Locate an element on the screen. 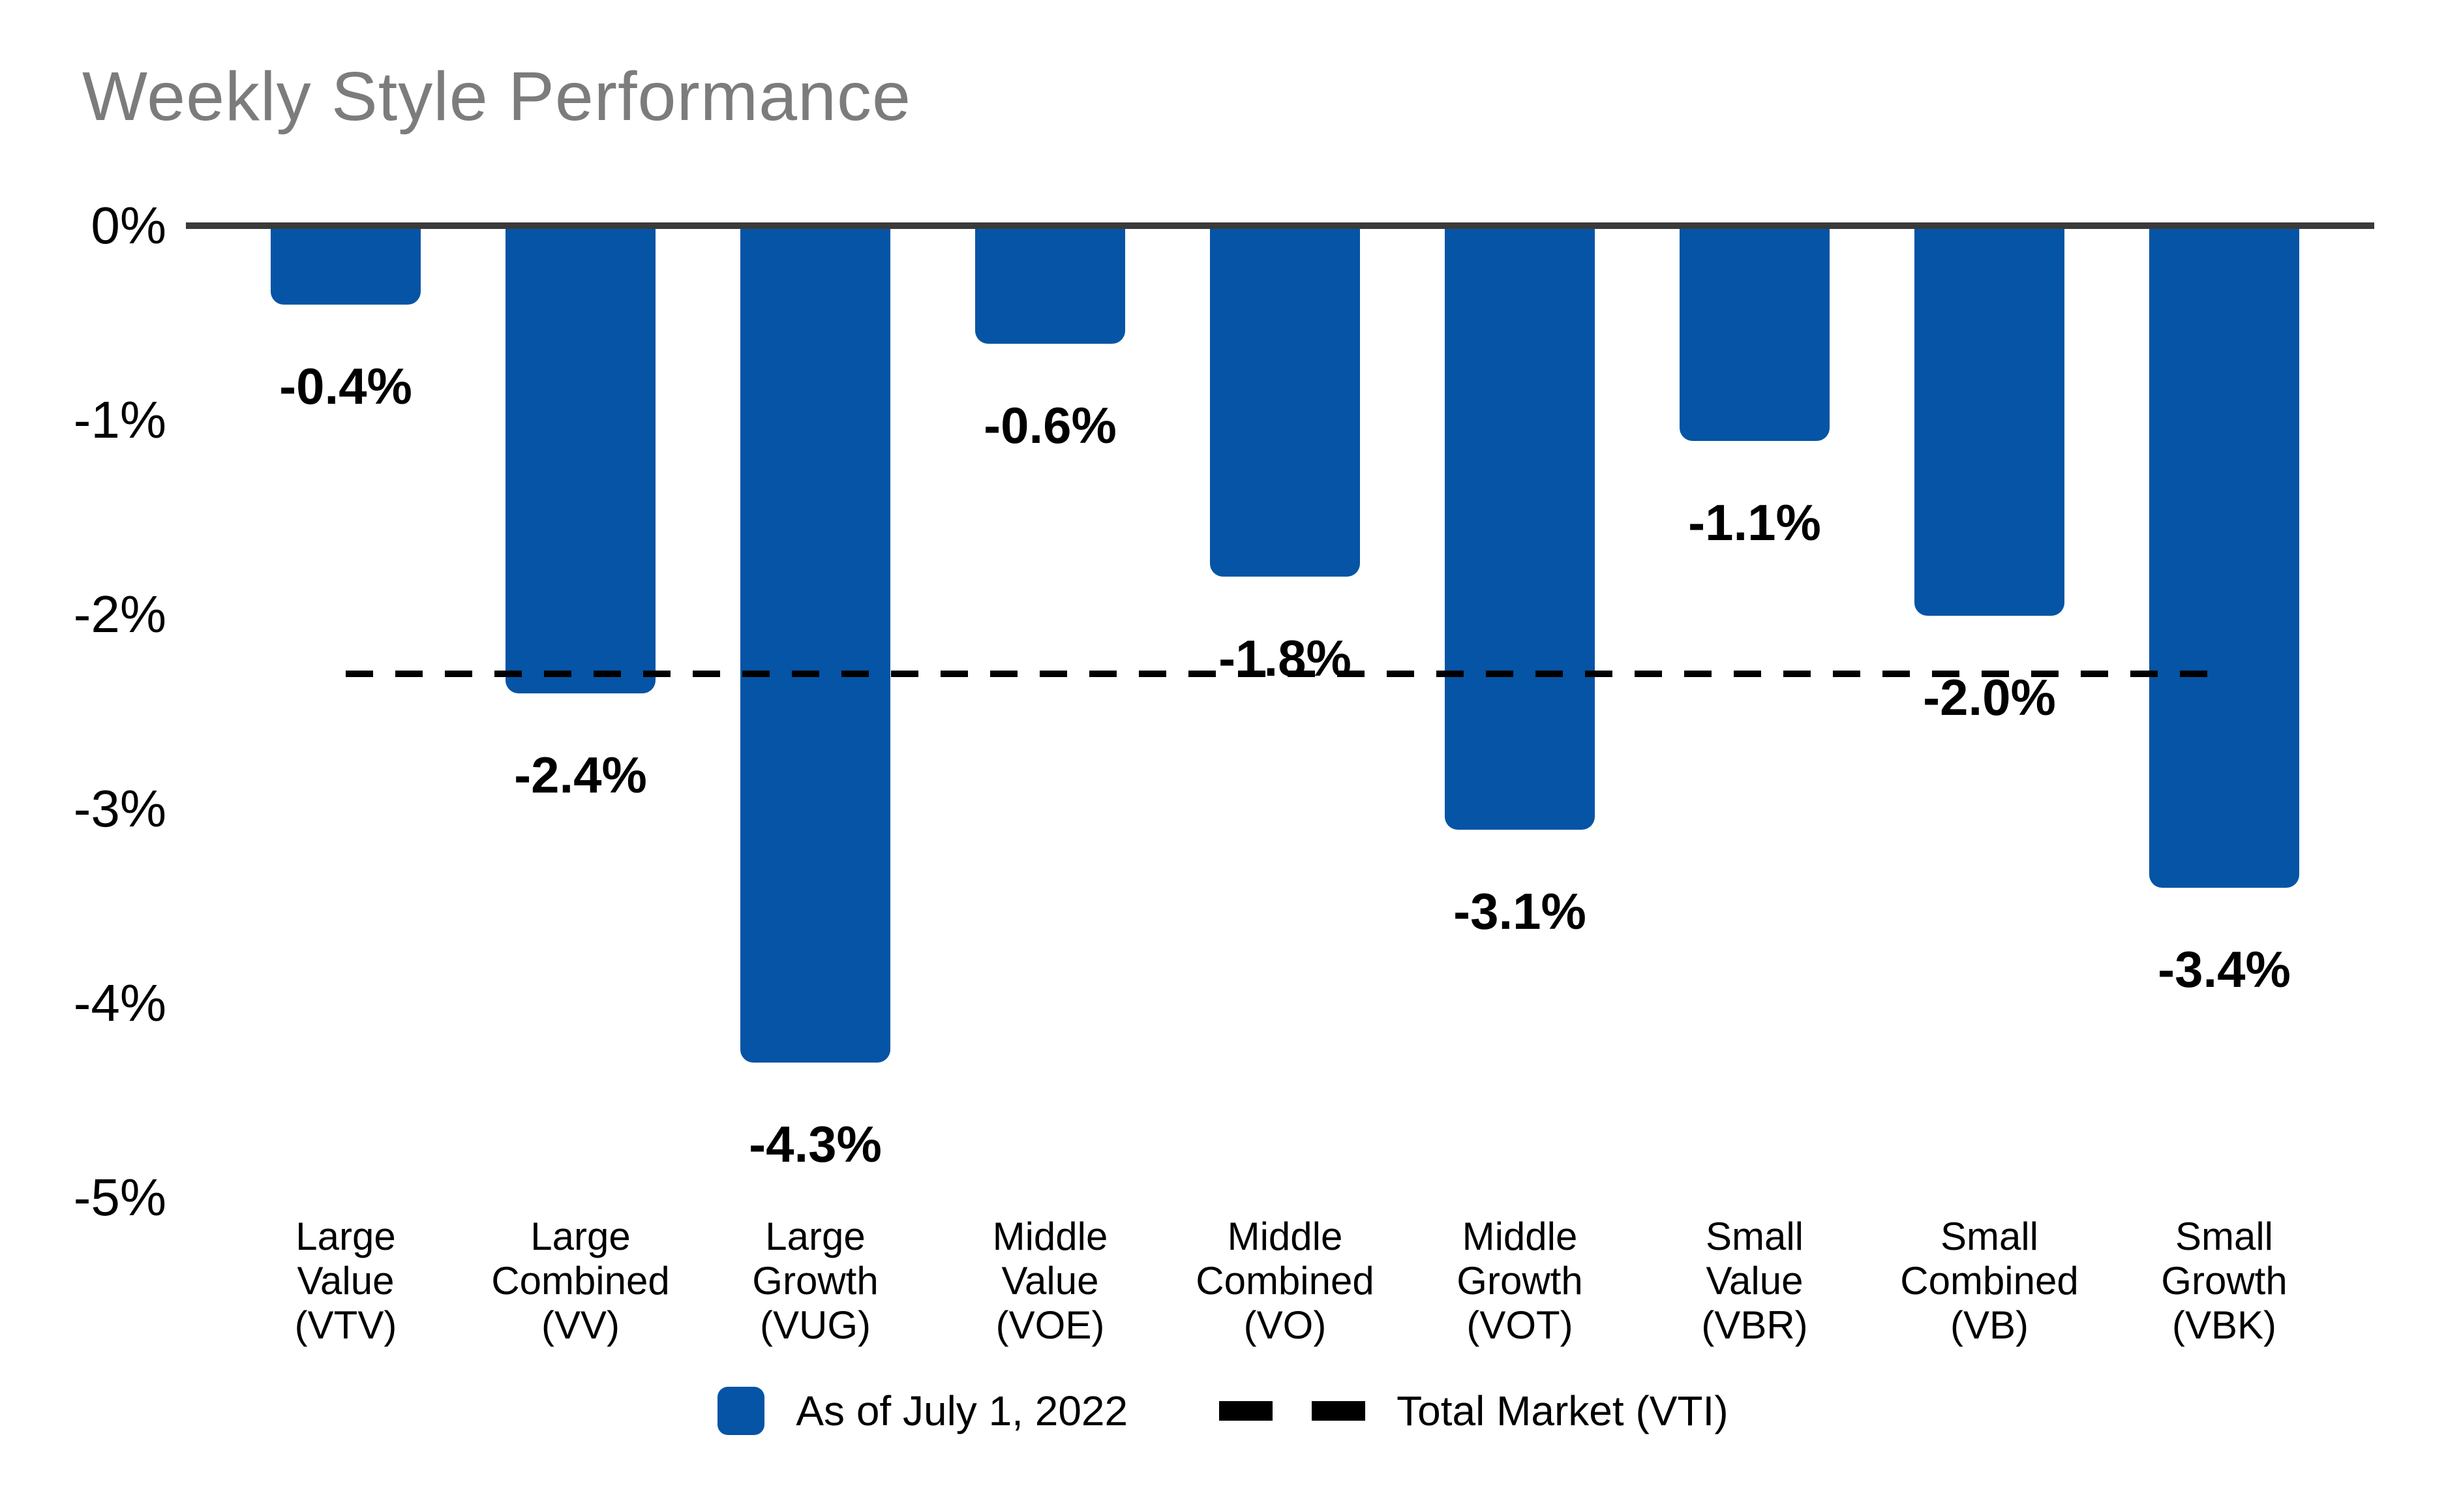 This screenshot has height=1512, width=2446. category-label-VBK: Small Growth (VBK) is located at coordinates (2224, 1281).